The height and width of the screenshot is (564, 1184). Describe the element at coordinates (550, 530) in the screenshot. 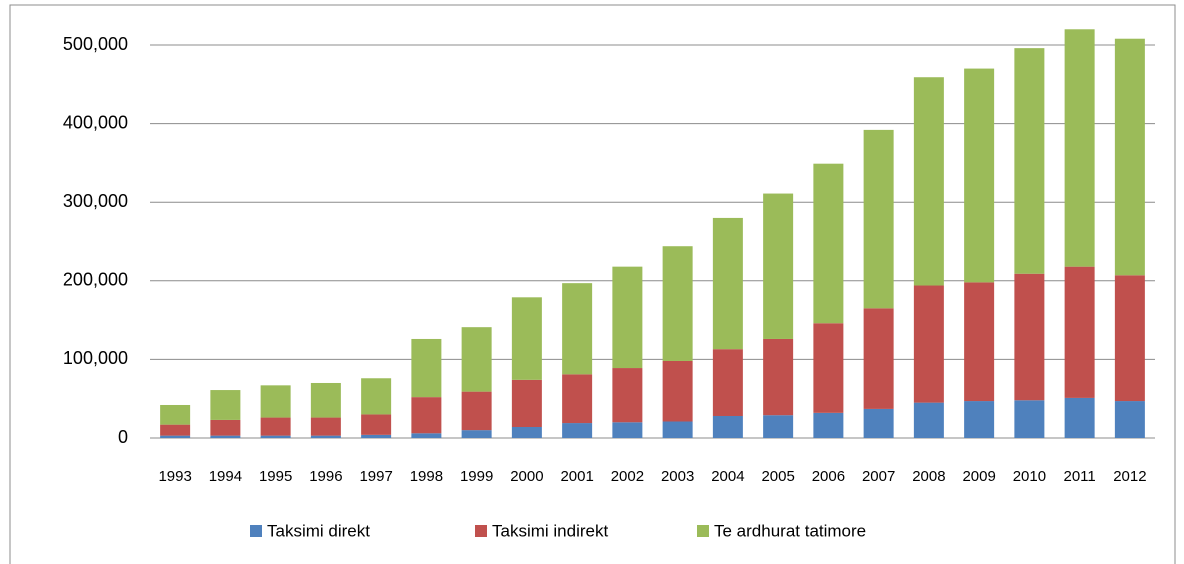

I see `legend-label: Taksimi indirekt` at that location.